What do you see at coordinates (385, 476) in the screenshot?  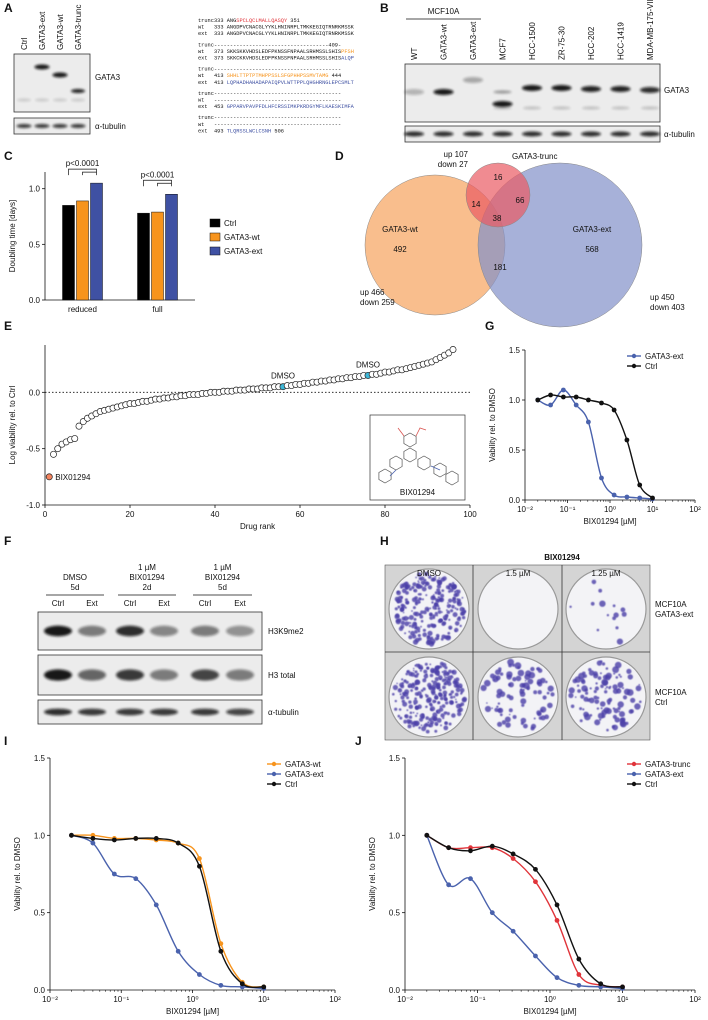 I see `structure-ring` at bounding box center [385, 476].